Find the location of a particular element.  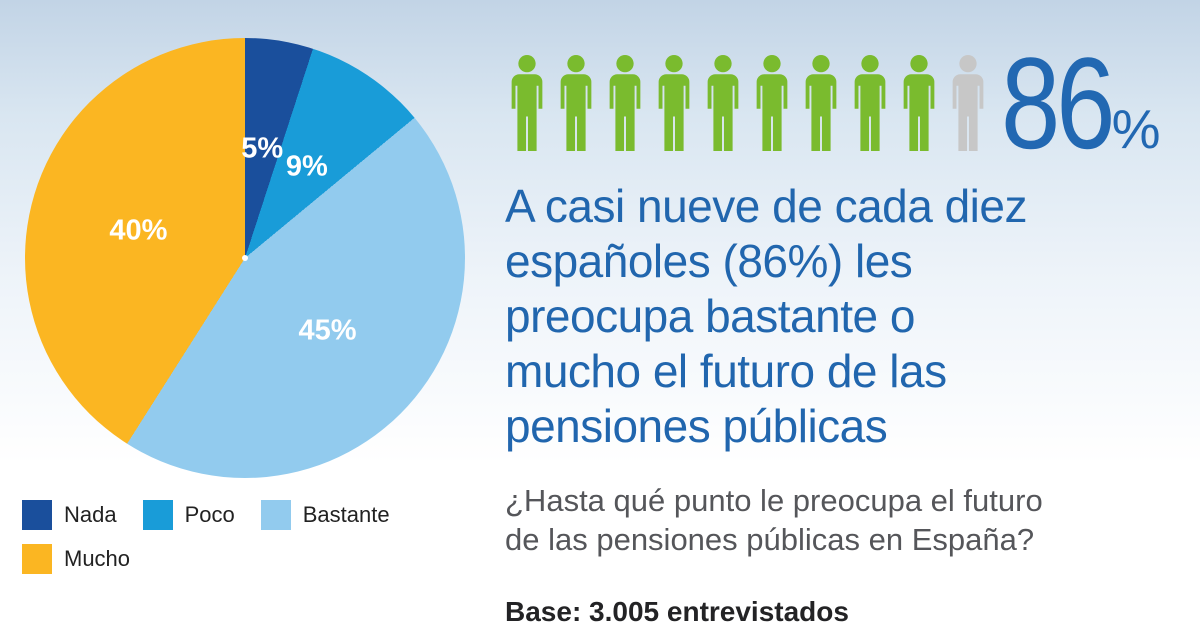

pie-center-dot is located at coordinates (245, 258).